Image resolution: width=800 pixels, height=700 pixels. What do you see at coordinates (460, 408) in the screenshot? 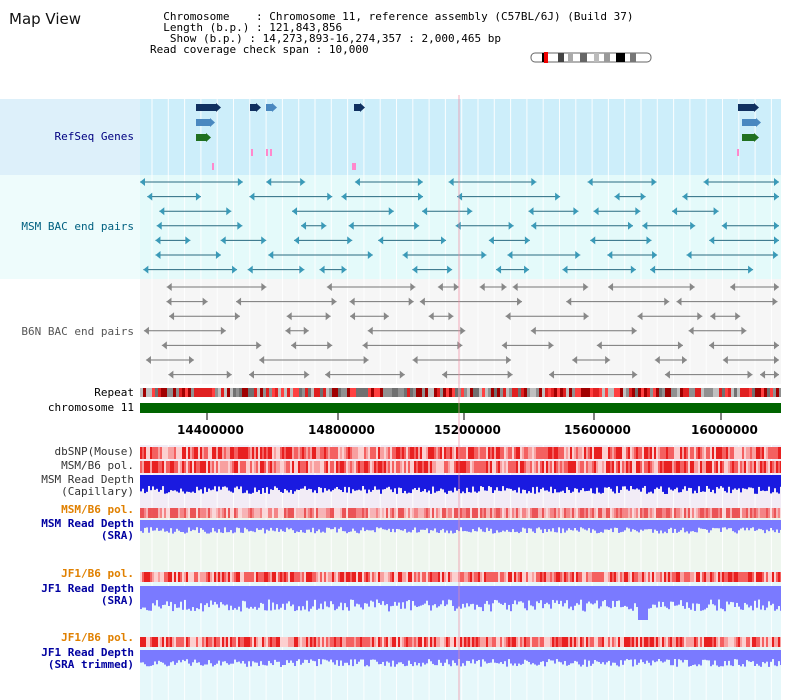
I see `chromosome-bar-fill` at bounding box center [460, 408].